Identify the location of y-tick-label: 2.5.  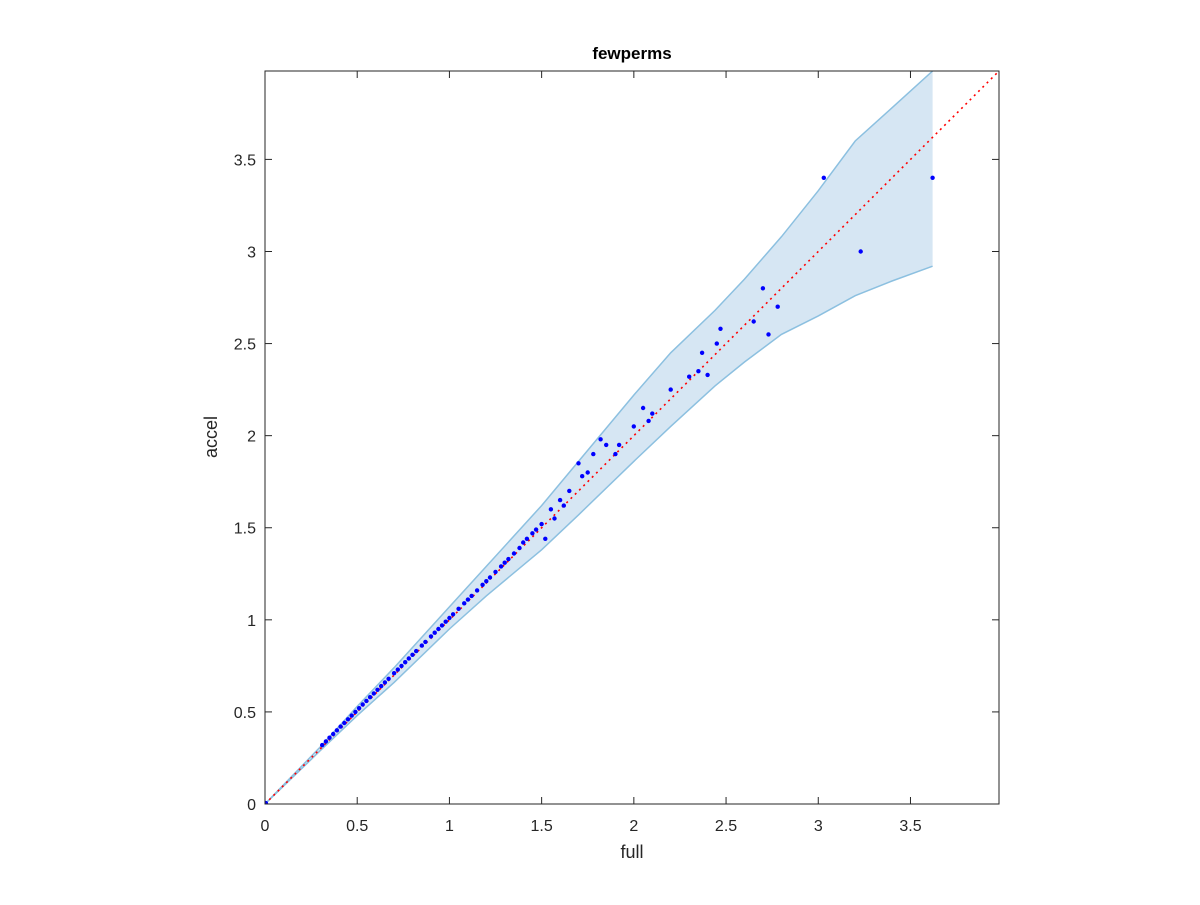
(245, 345).